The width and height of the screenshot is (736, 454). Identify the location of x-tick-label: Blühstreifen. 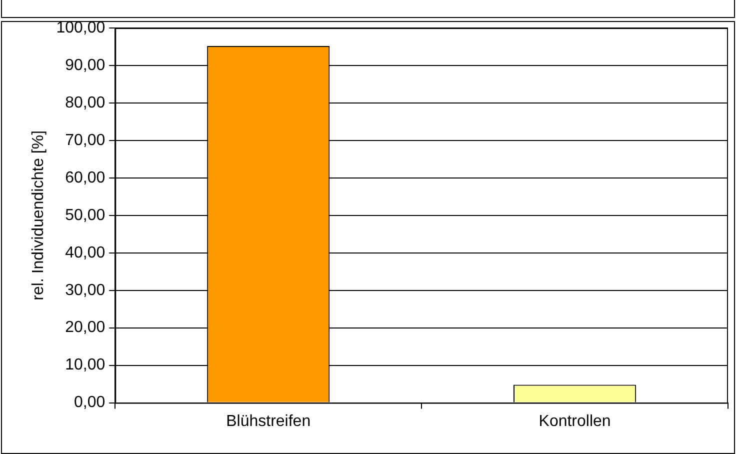
(268, 421).